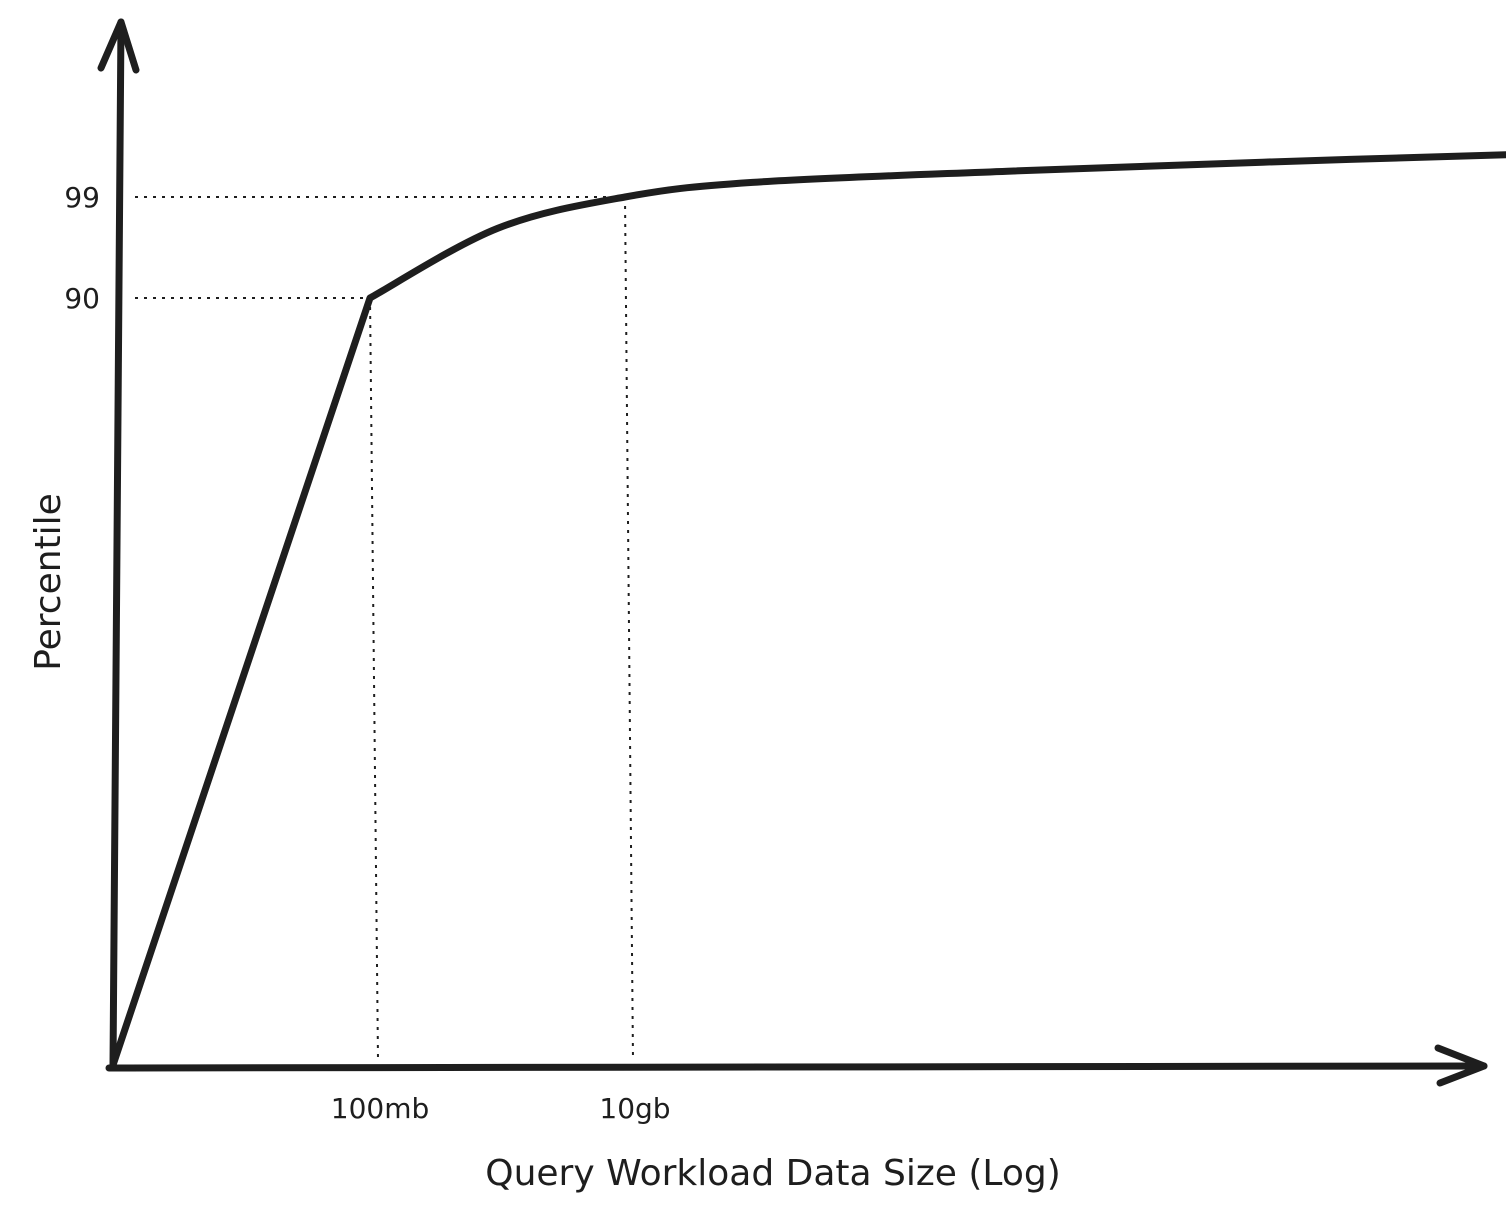 The height and width of the screenshot is (1218, 1506). What do you see at coordinates (82, 298) in the screenshot?
I see `y-tick-label-0: 90` at bounding box center [82, 298].